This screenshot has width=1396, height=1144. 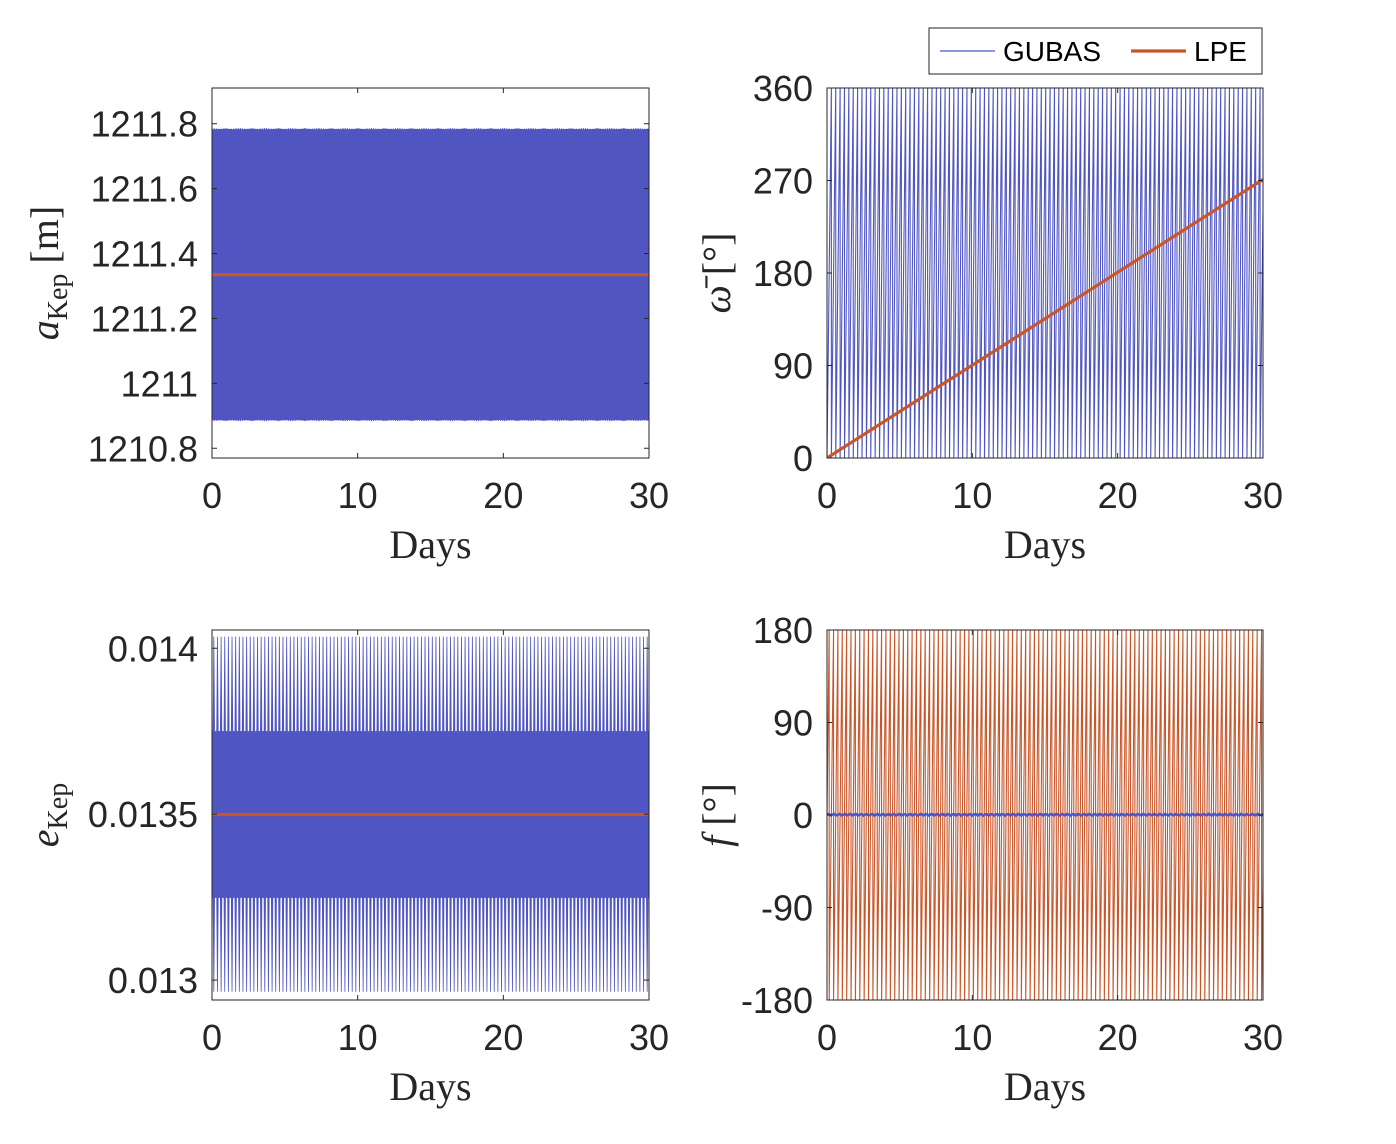 I want to click on y-label-symbol: a, so click(x=44, y=330).